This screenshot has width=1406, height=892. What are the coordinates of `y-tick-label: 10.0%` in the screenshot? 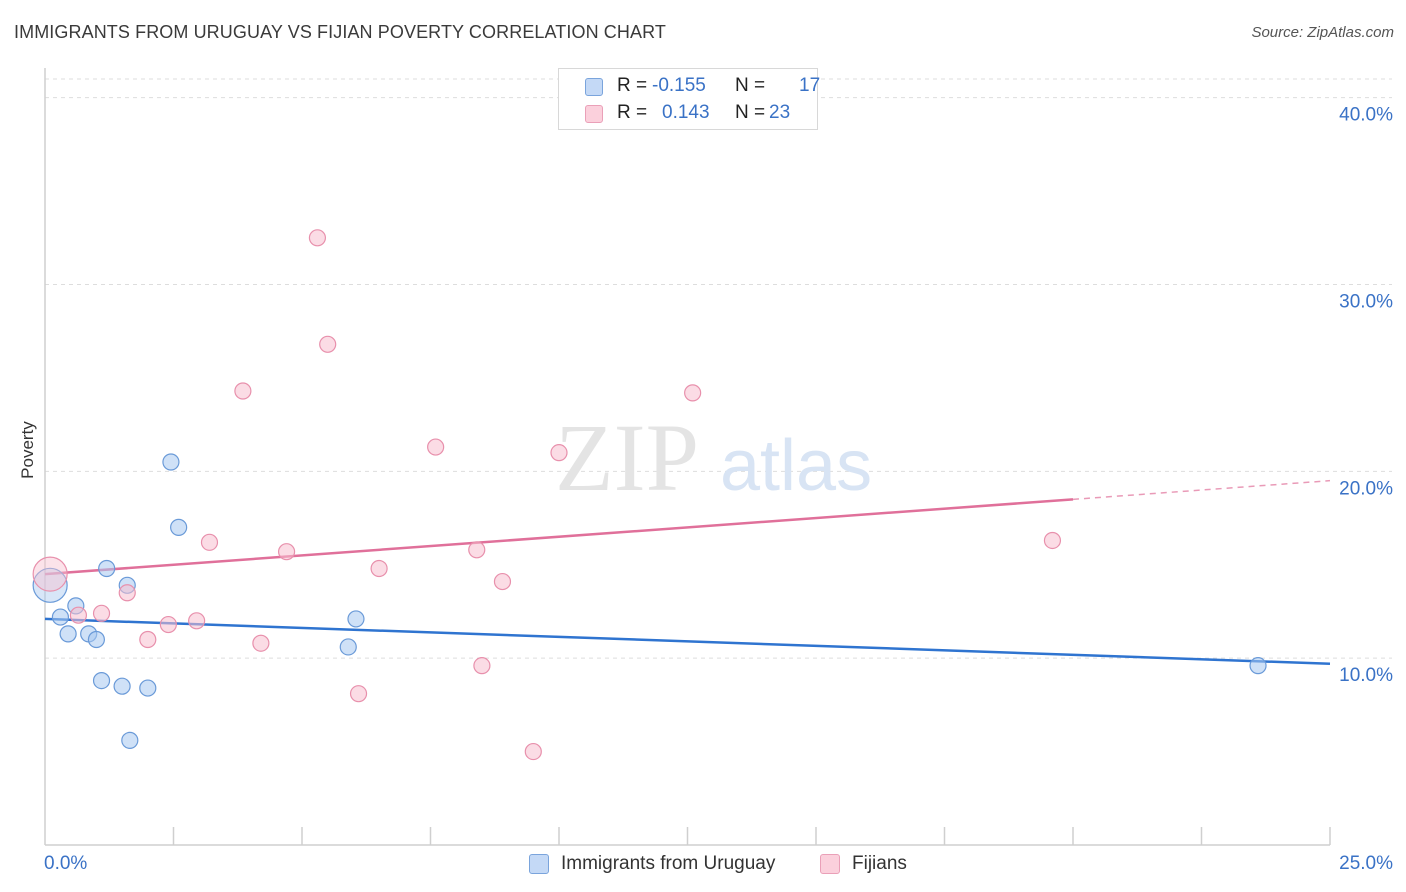 It's located at (1366, 675).